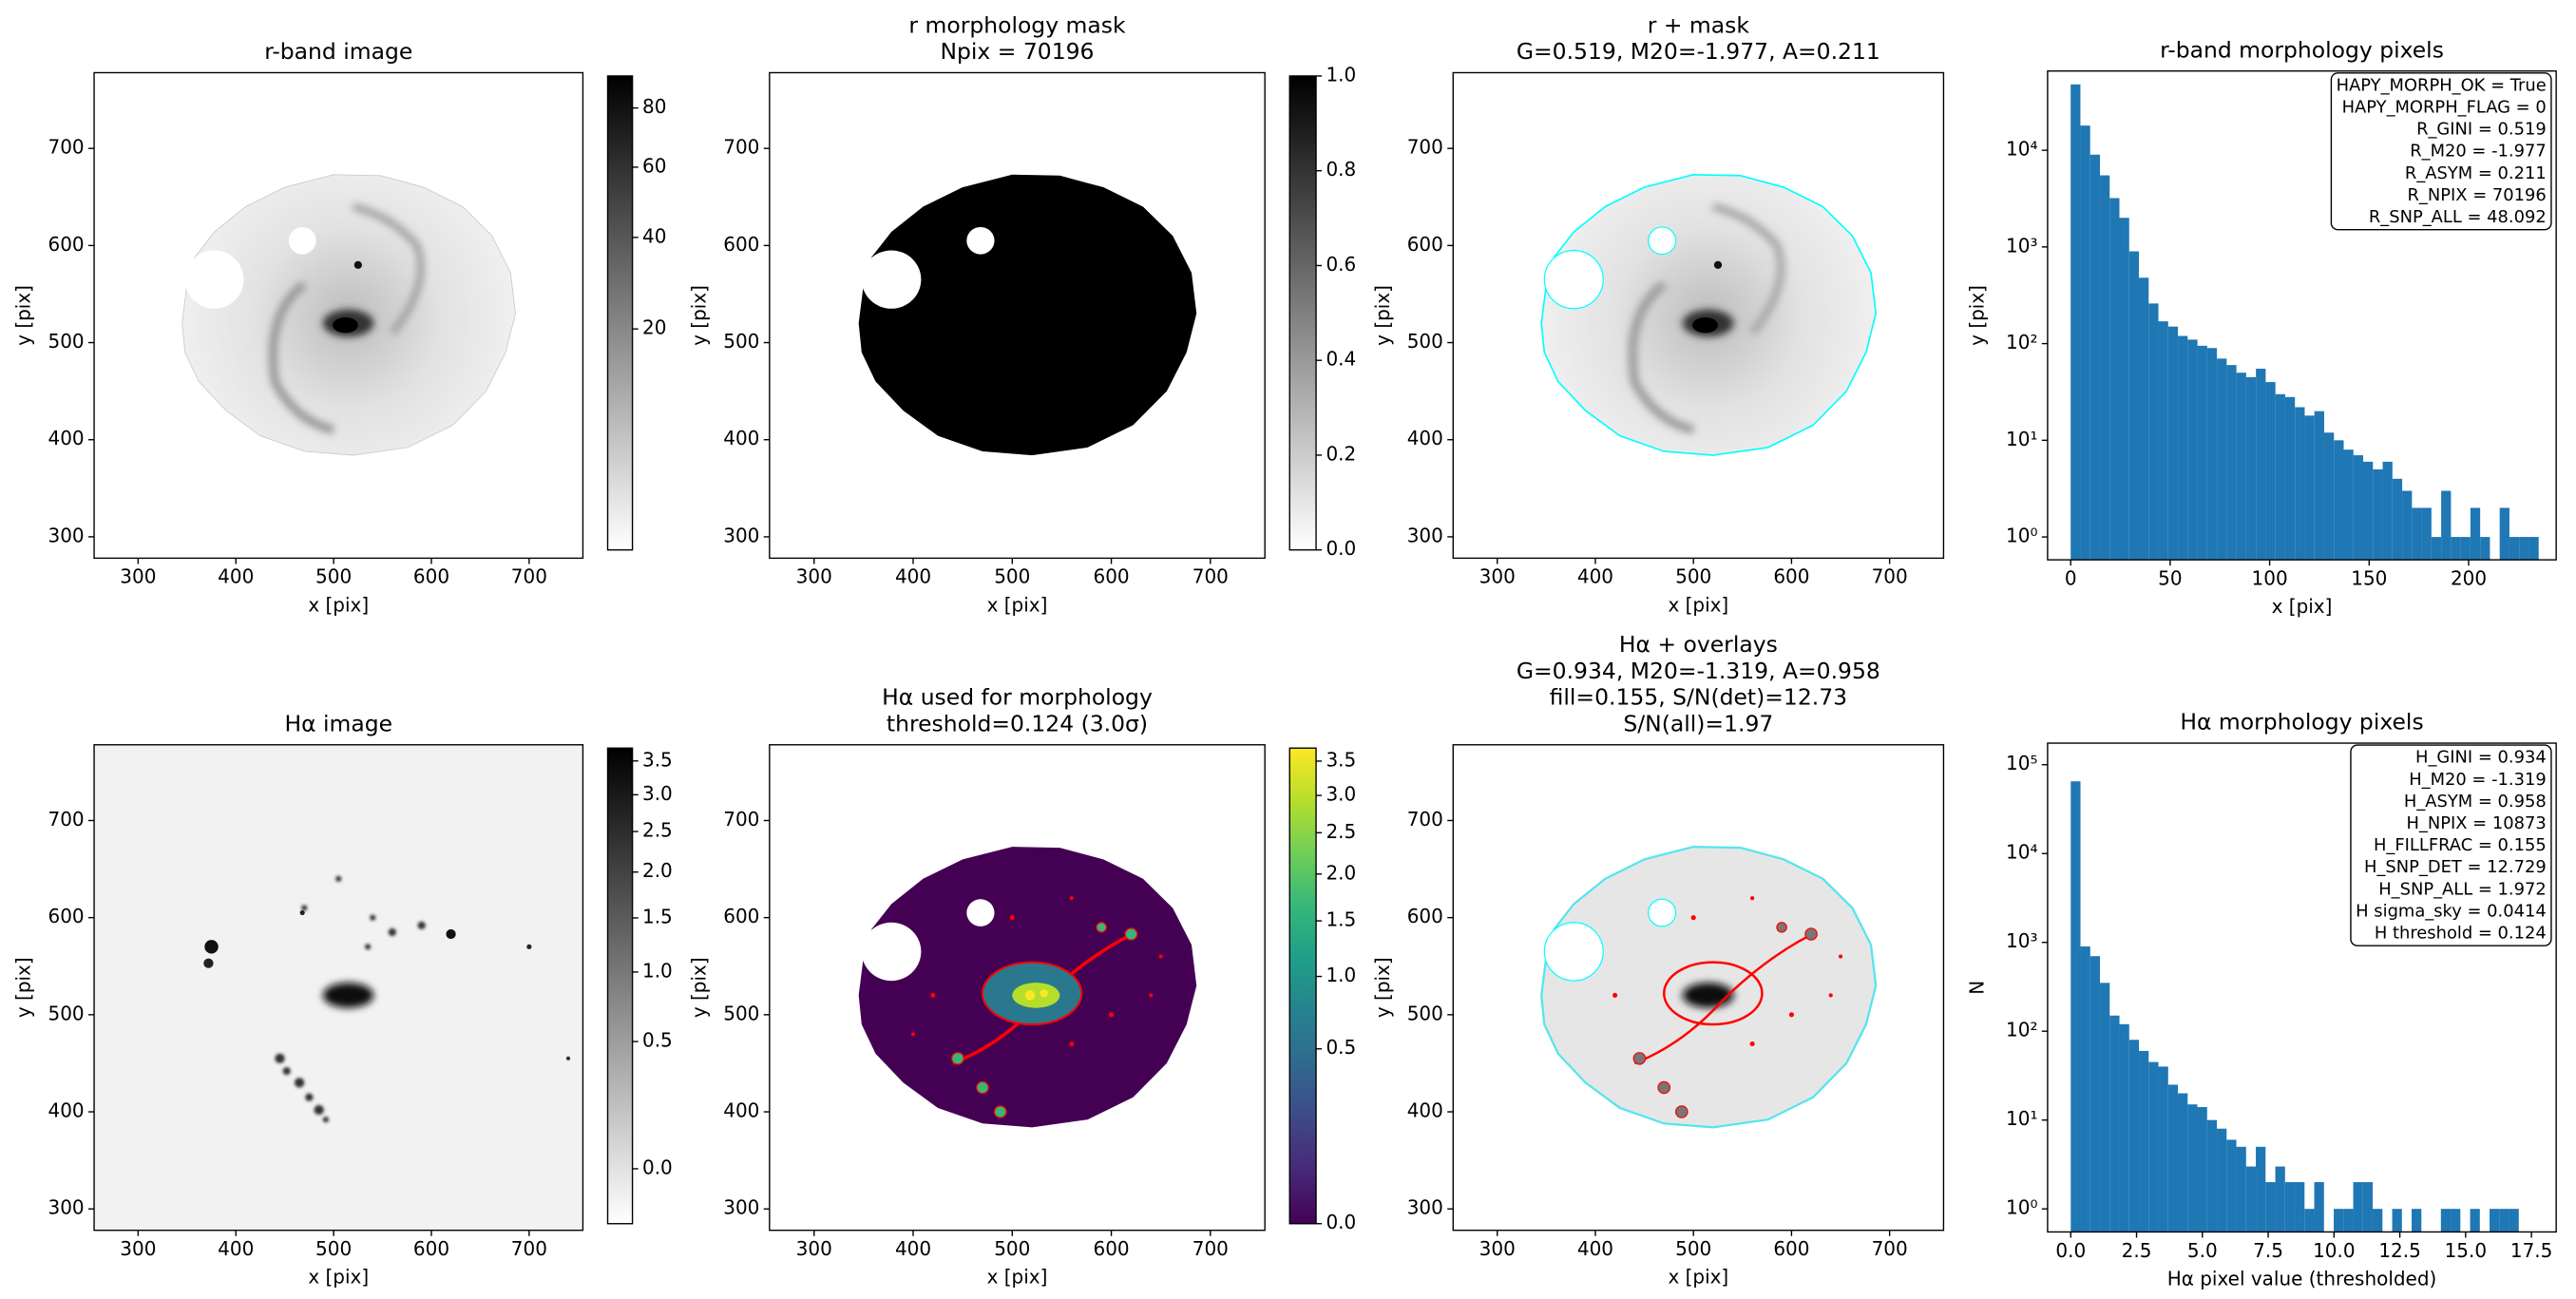 This screenshot has width=2576, height=1299. Describe the element at coordinates (1425, 1013) in the screenshot. I see `y-tick-label: 500` at that location.